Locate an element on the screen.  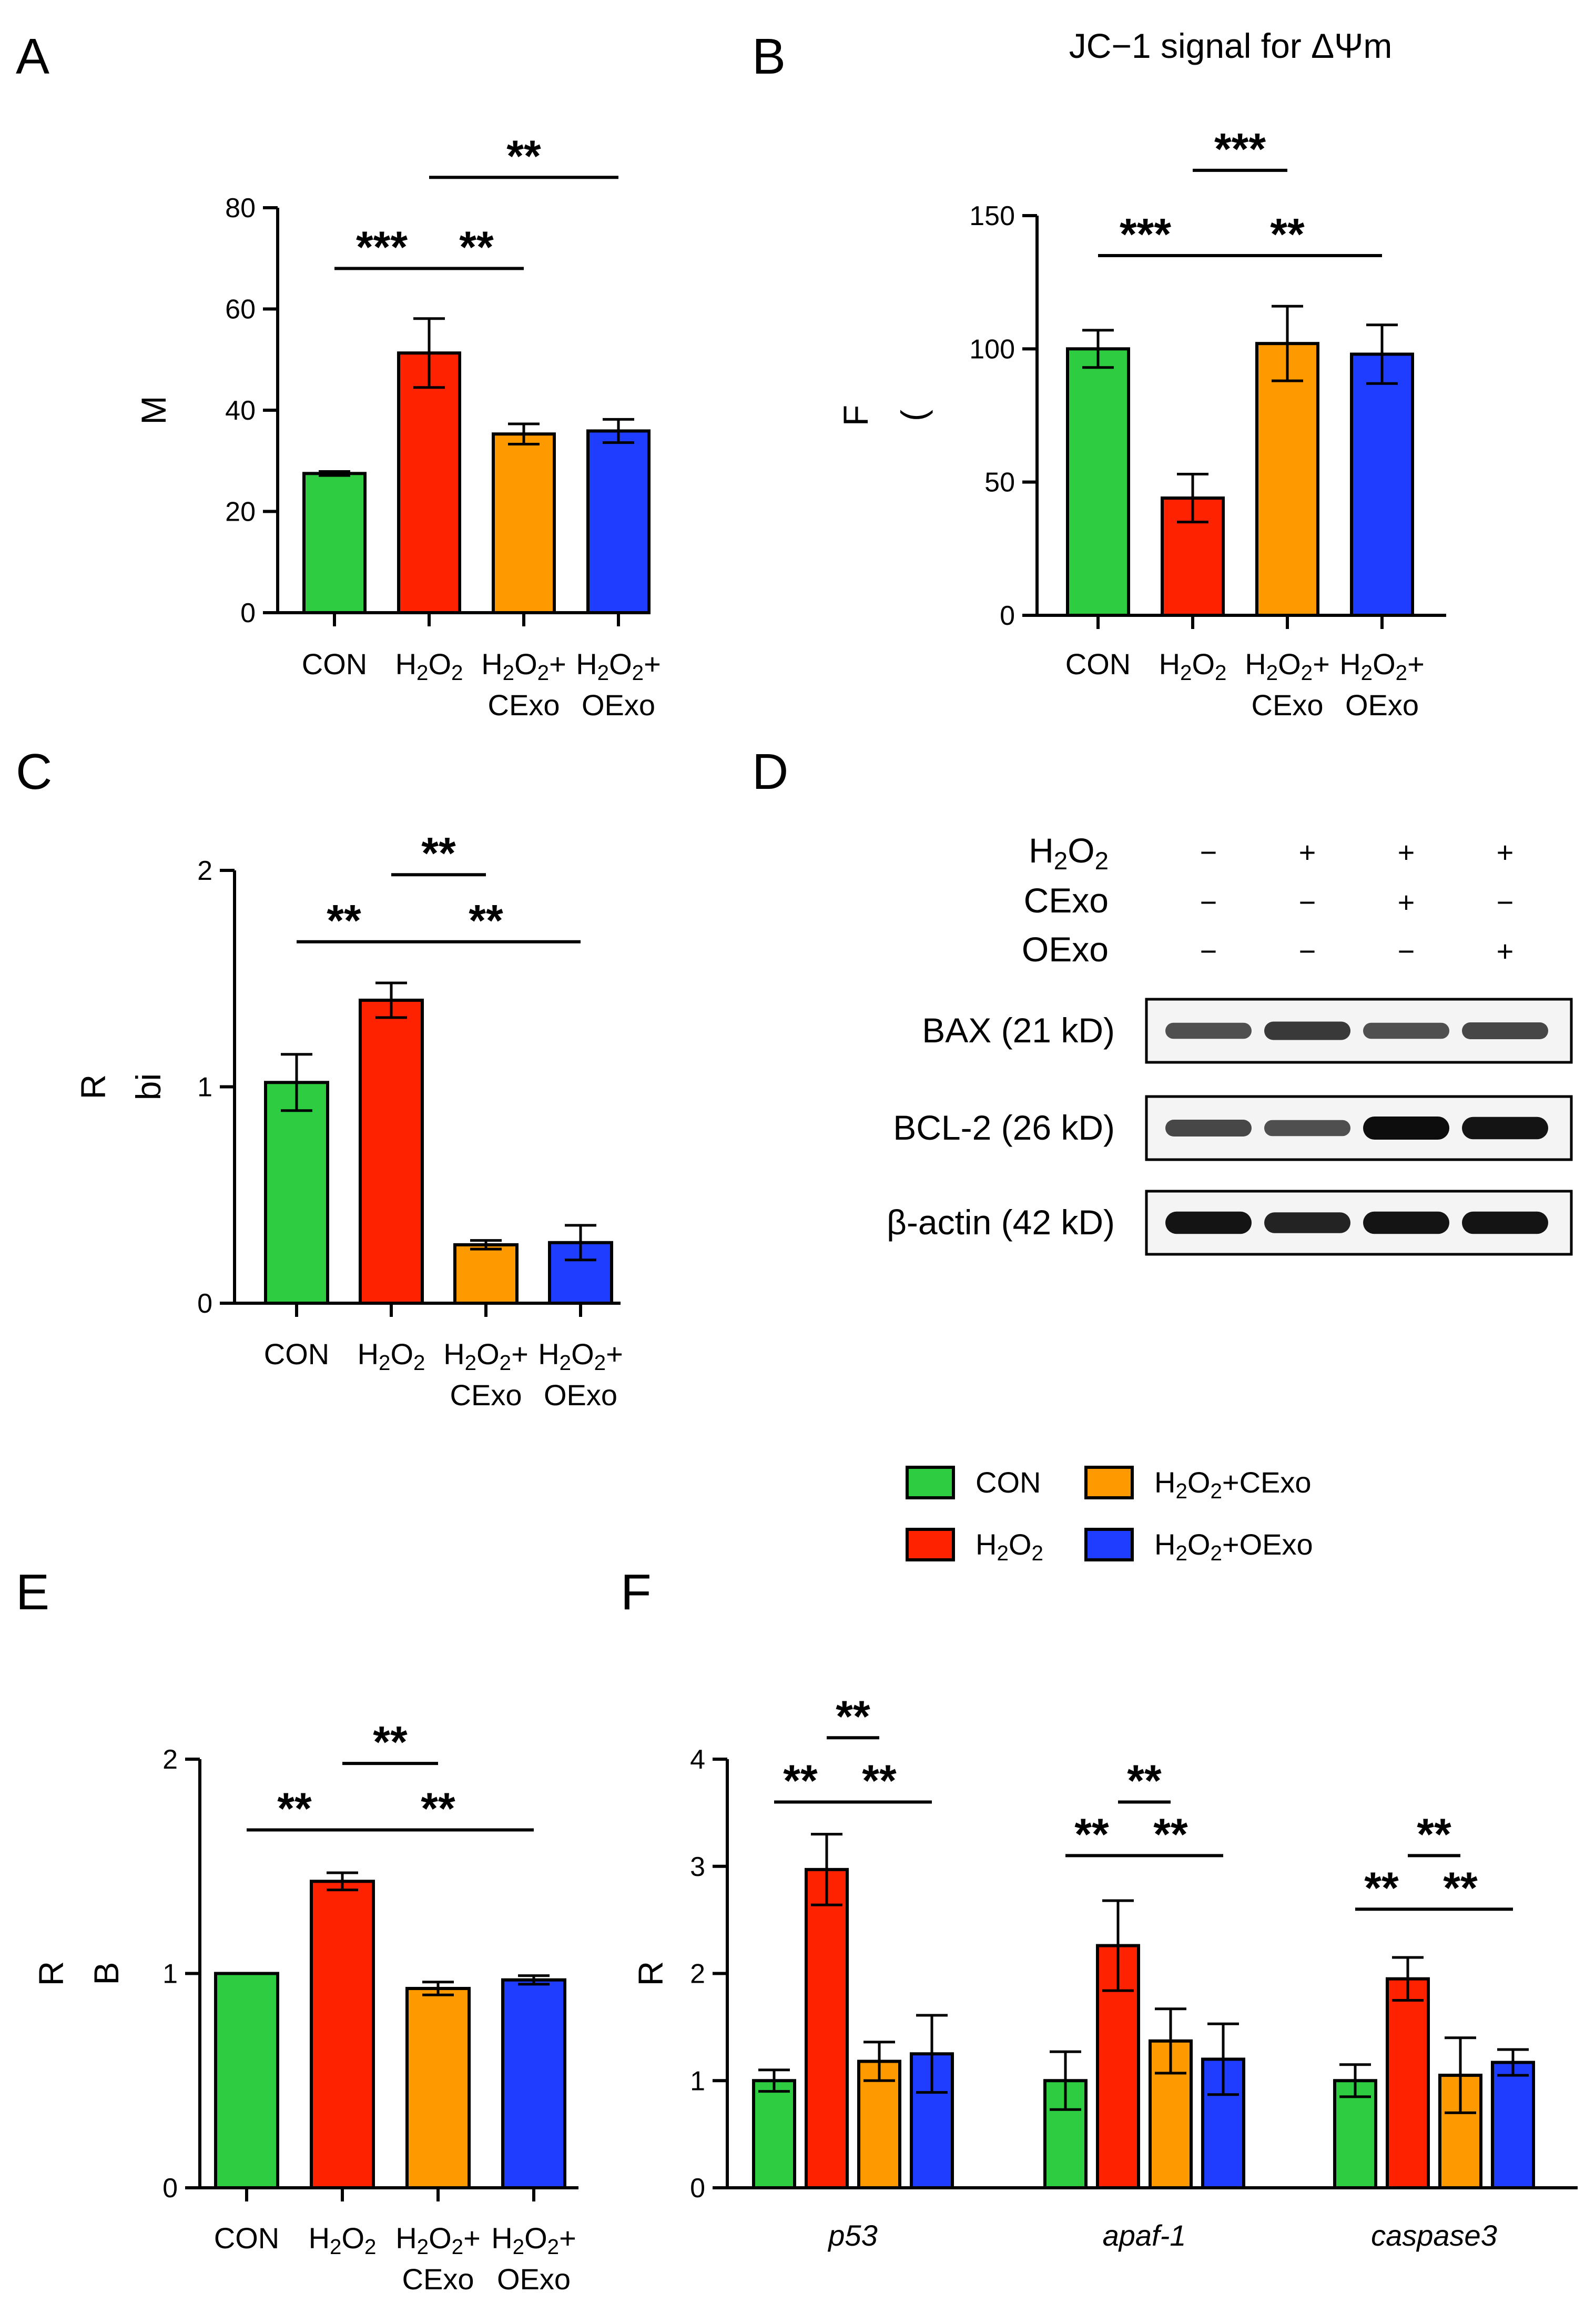
condition-label: CExo is located at coordinates (1066, 900).